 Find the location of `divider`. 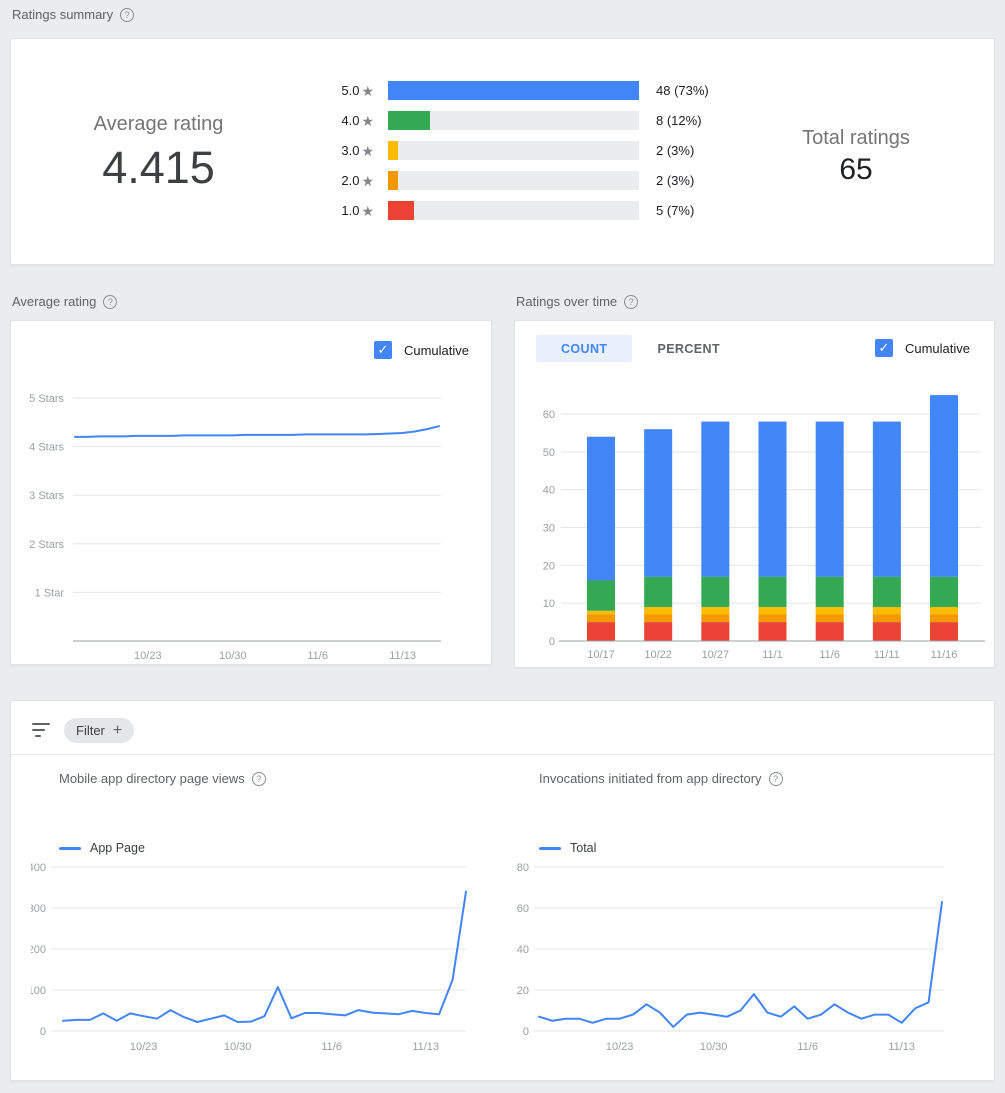

divider is located at coordinates (502, 754).